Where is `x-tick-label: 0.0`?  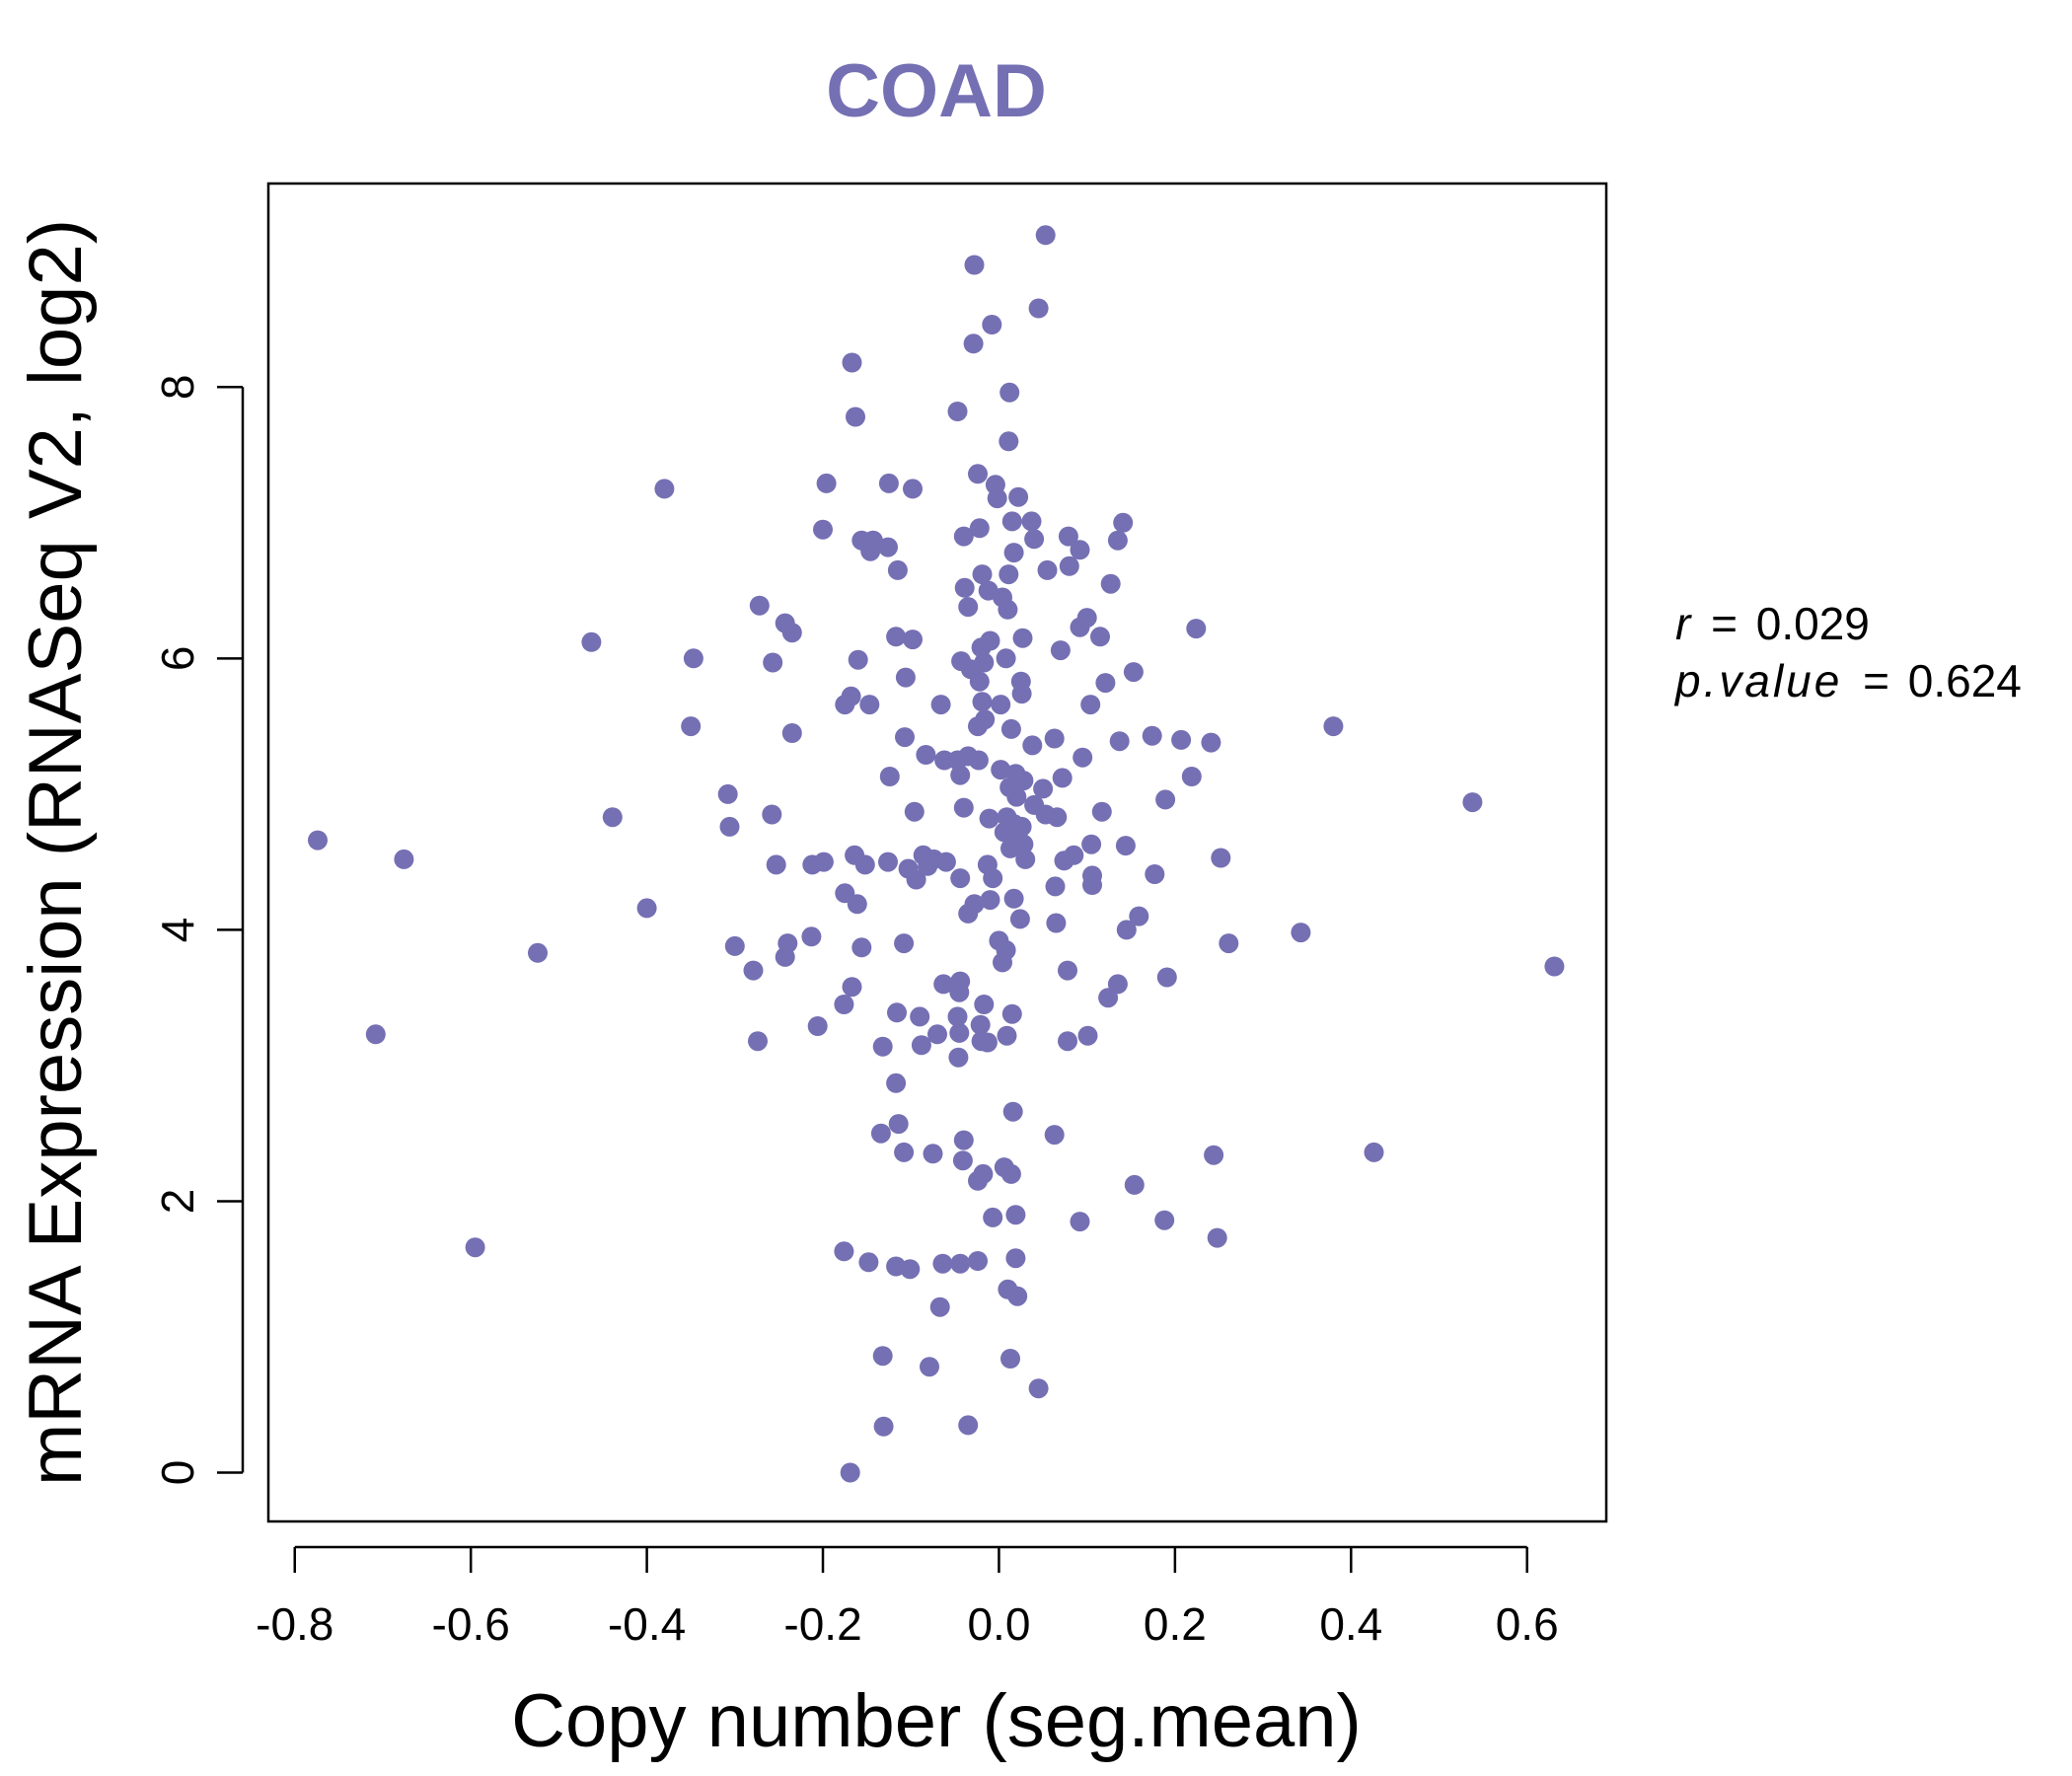
x-tick-label: 0.0 is located at coordinates (999, 1624).